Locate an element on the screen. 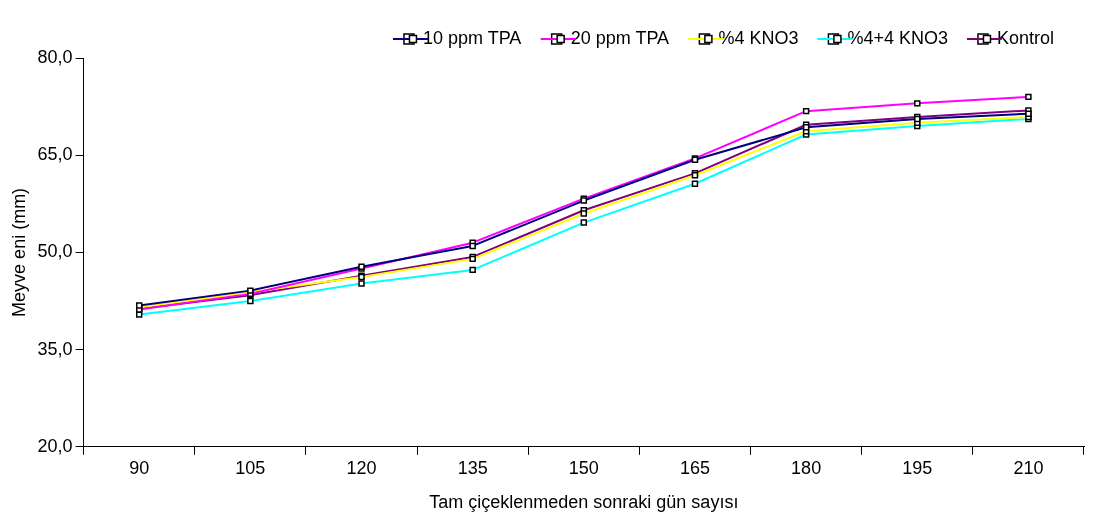 The image size is (1104, 523). legend-label: %4+4 KNO3 is located at coordinates (897, 37).